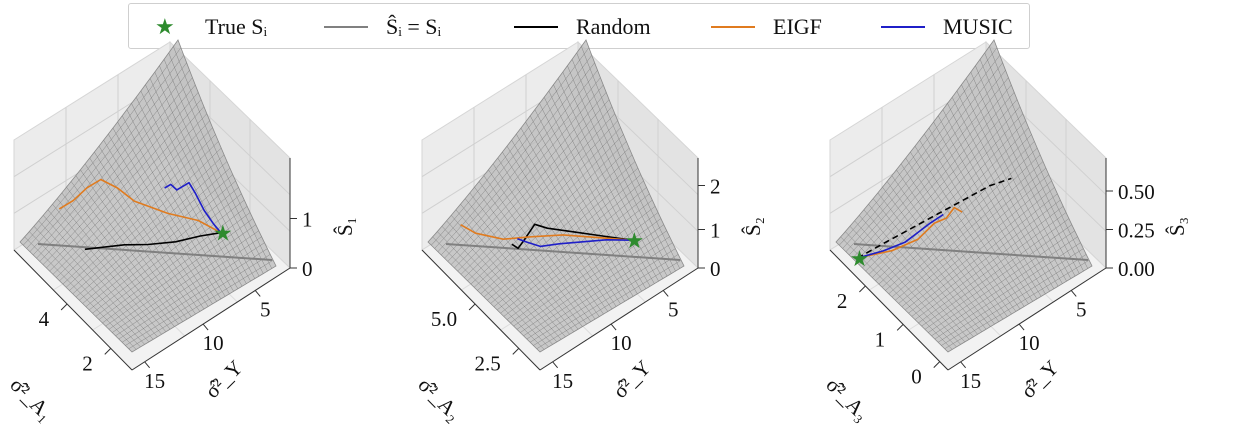 Image resolution: width=1256 pixels, height=425 pixels. I want to click on legend-label-ideal: Ŝᵢ = Sᵢ, so click(414, 26).